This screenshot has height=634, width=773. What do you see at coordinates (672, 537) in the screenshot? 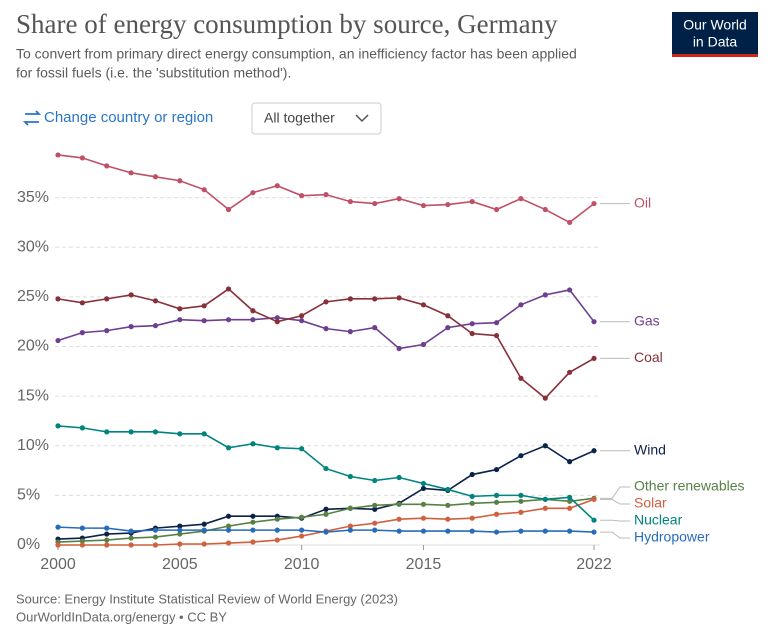
I see `series-label: Hydropower` at bounding box center [672, 537].